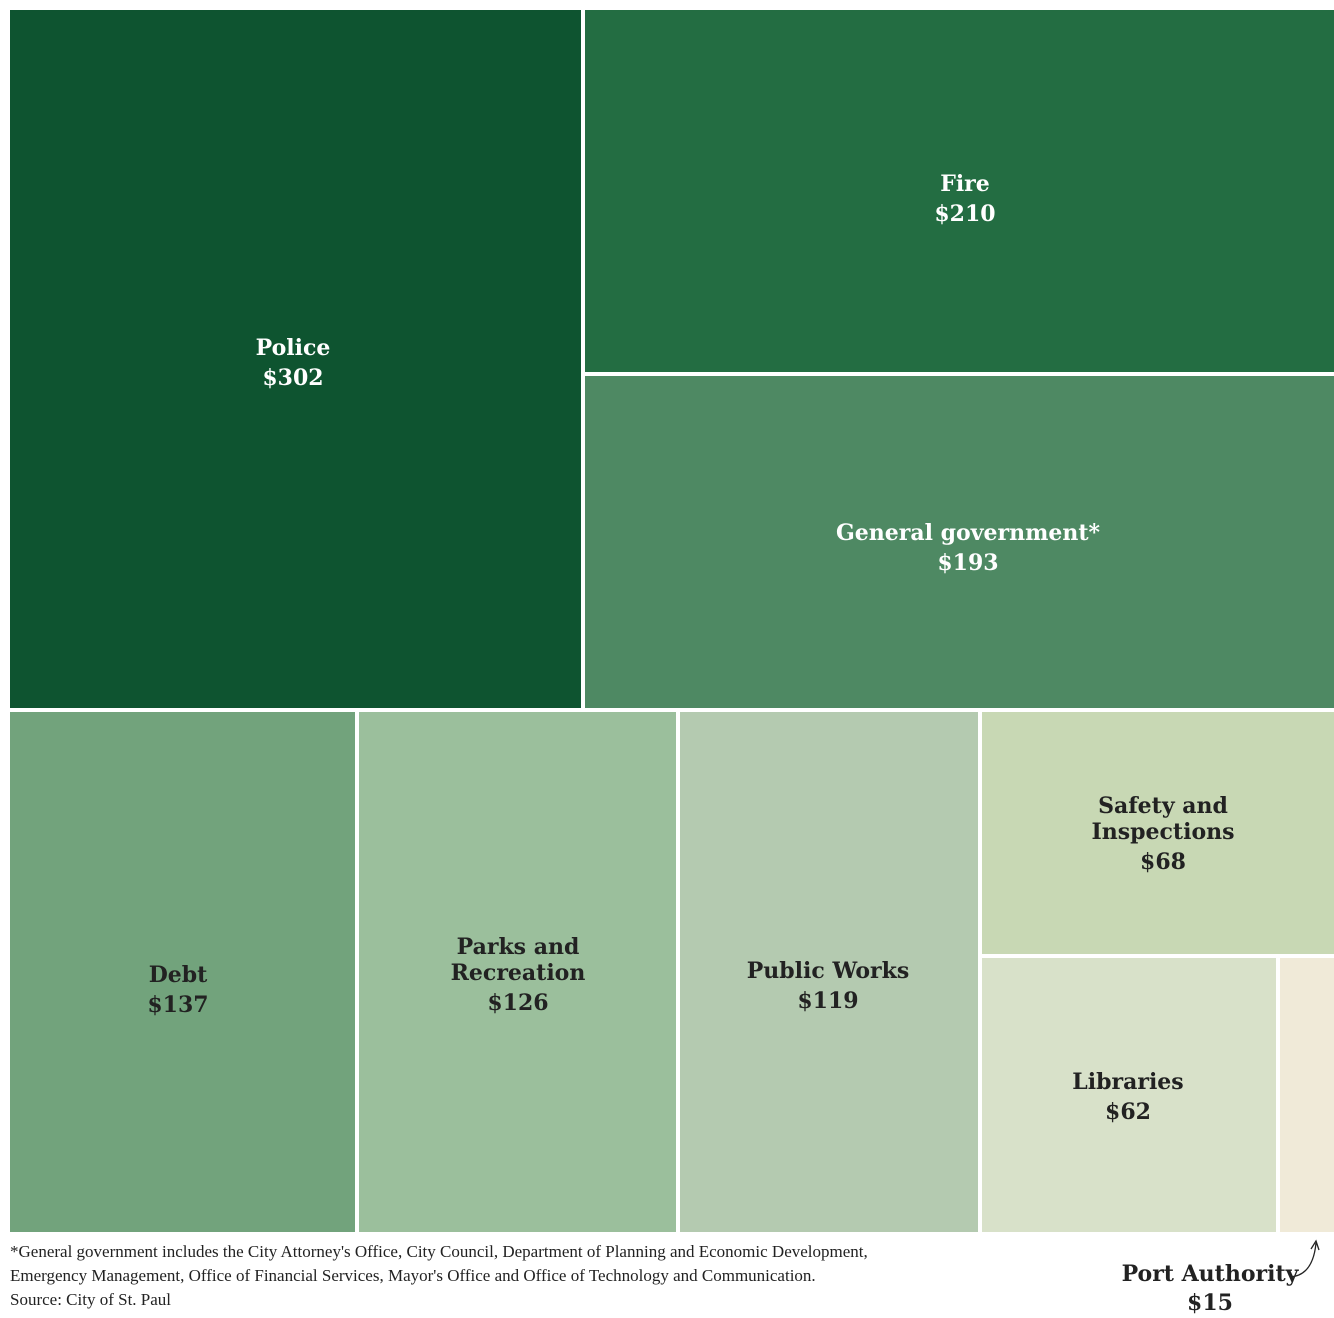  Describe the element at coordinates (965, 214) in the screenshot. I see `tile-value-label: $210` at that location.